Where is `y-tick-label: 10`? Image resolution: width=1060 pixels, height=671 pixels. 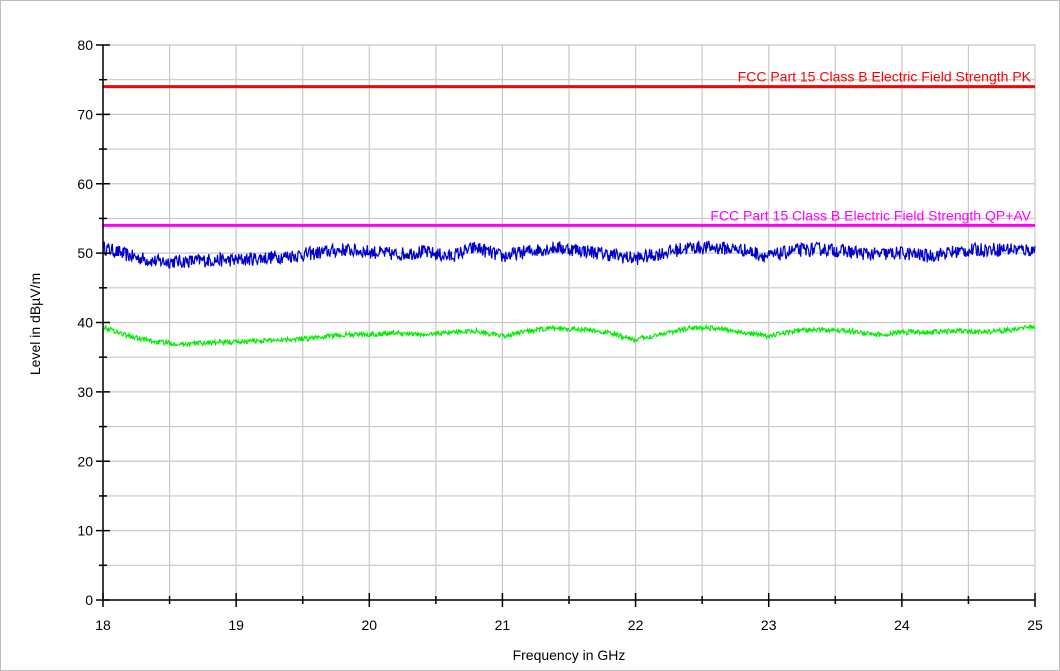
y-tick-label: 10 is located at coordinates (85, 531).